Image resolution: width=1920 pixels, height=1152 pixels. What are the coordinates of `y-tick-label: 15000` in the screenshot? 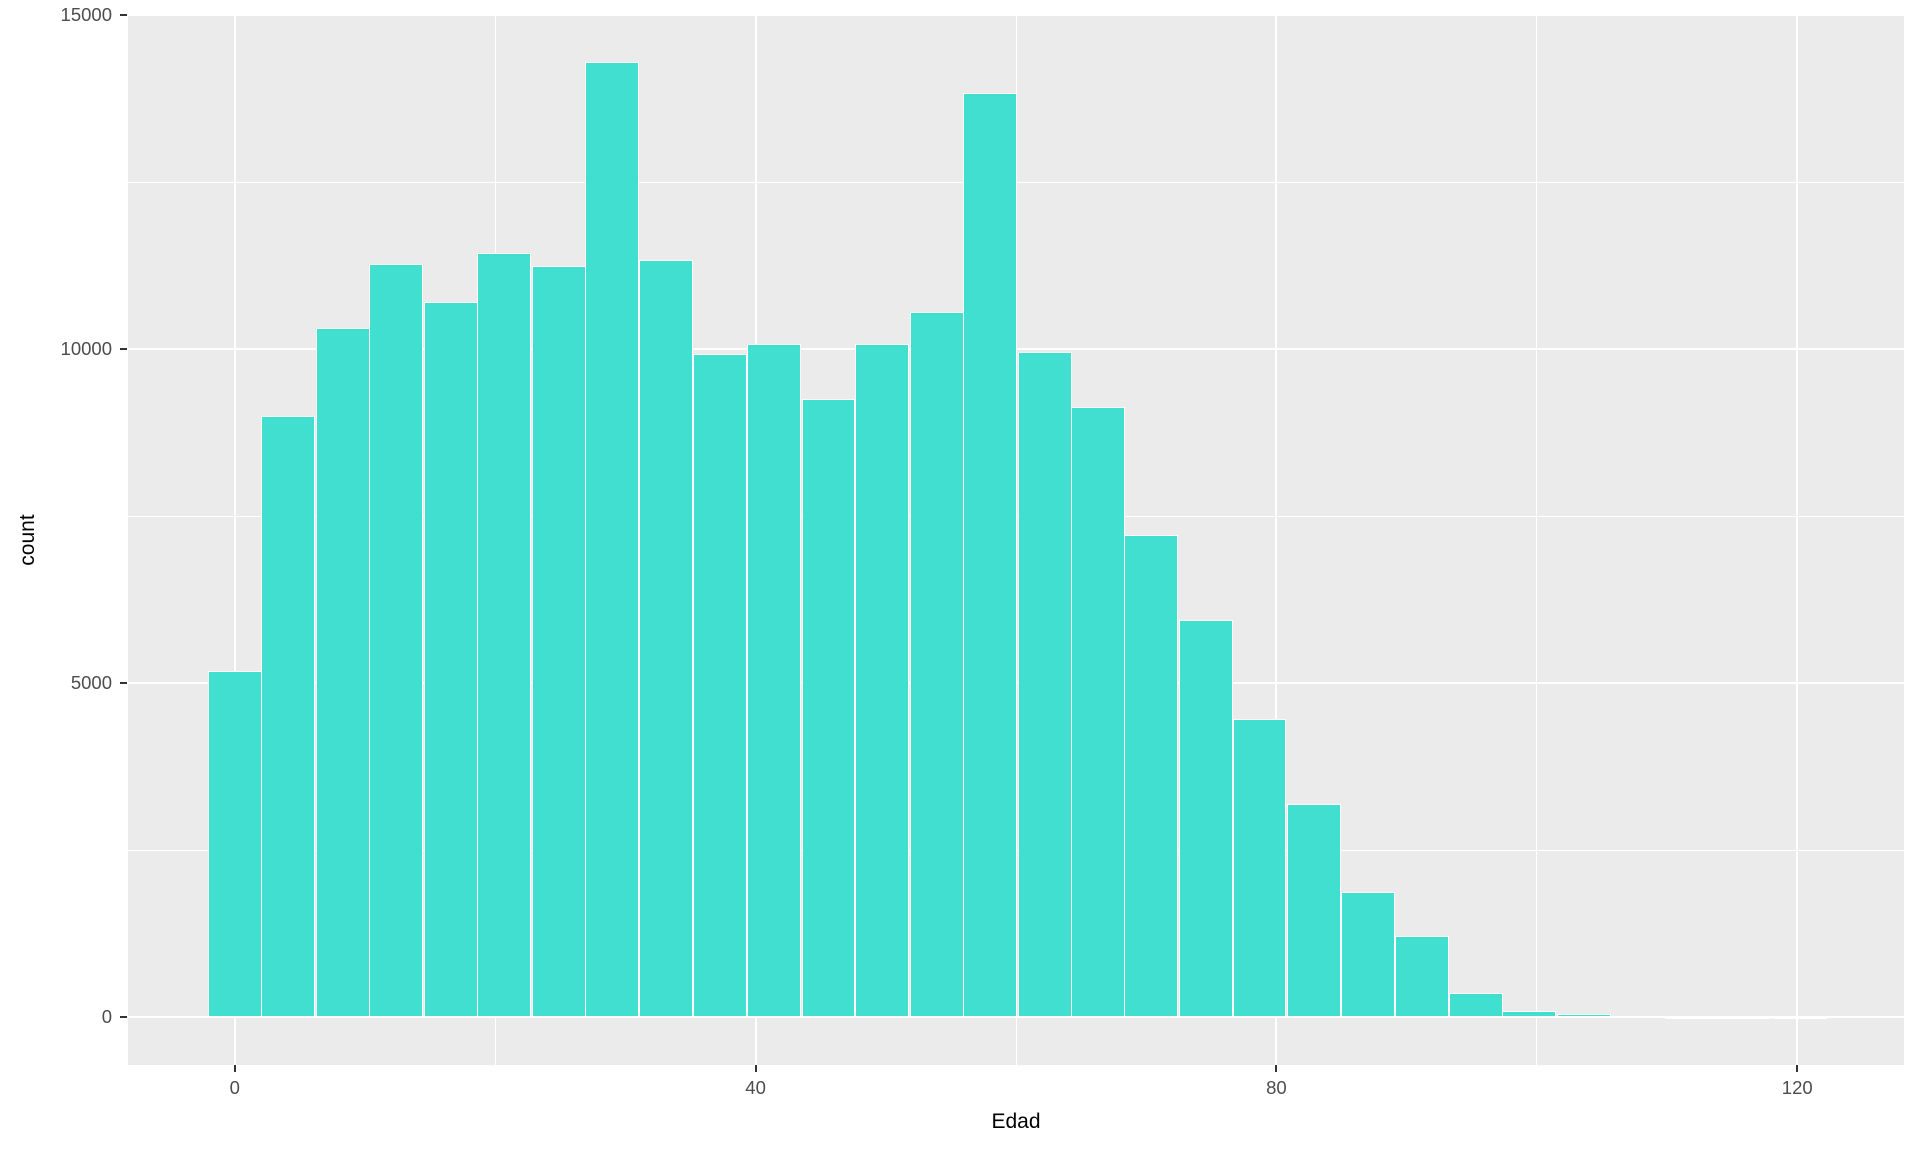 It's located at (86, 14).